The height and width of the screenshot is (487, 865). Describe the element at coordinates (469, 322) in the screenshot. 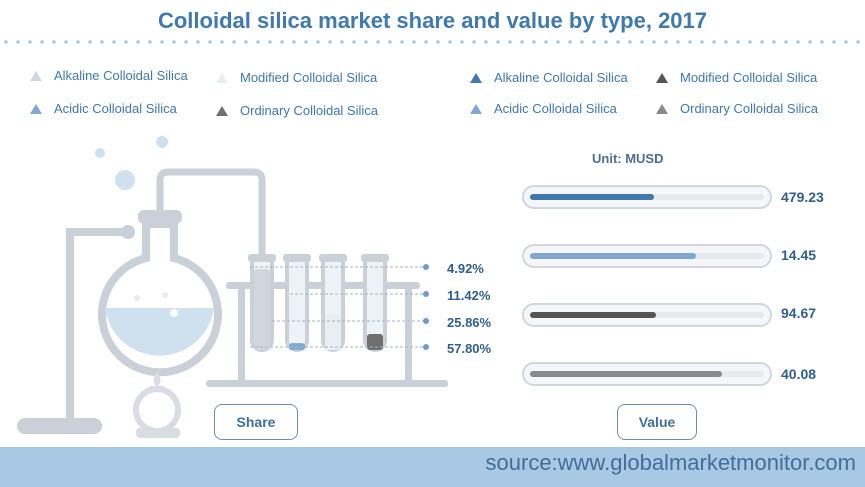

I see `share-label: 25.86%` at that location.